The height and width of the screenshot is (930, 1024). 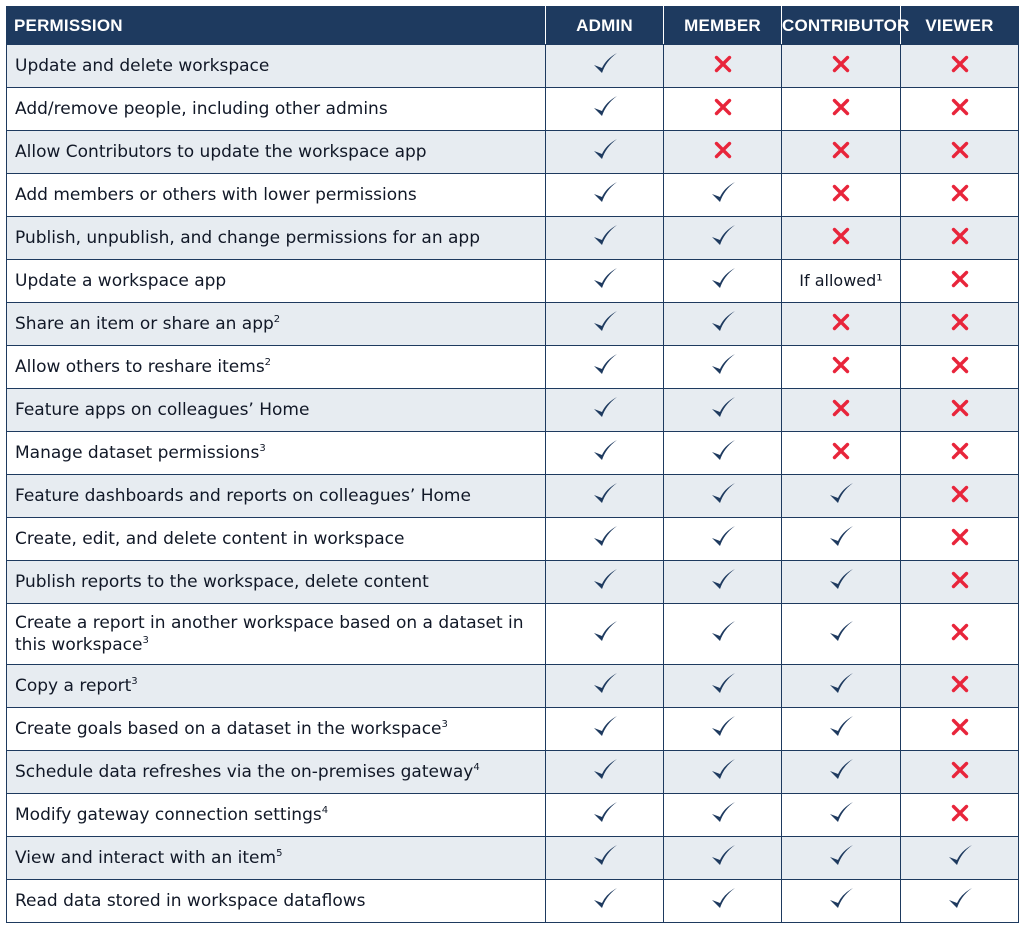 I want to click on permission-text: Modify gateway connection settings, so click(x=168, y=815).